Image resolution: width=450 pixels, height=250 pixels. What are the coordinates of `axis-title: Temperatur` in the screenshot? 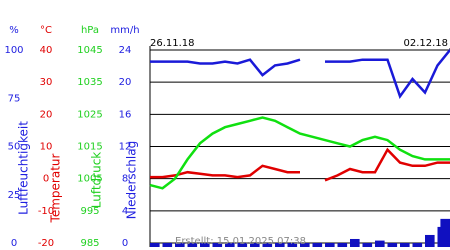 It's located at (56, 188).